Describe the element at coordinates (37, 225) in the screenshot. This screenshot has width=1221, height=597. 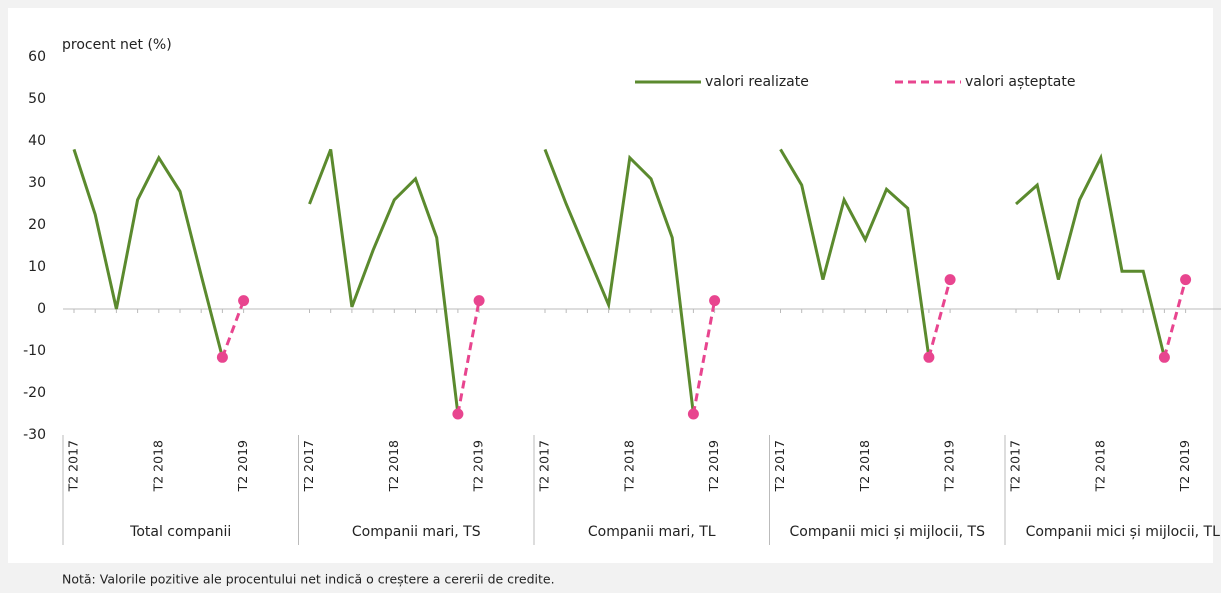
I see `y-tick-label: 20` at that location.